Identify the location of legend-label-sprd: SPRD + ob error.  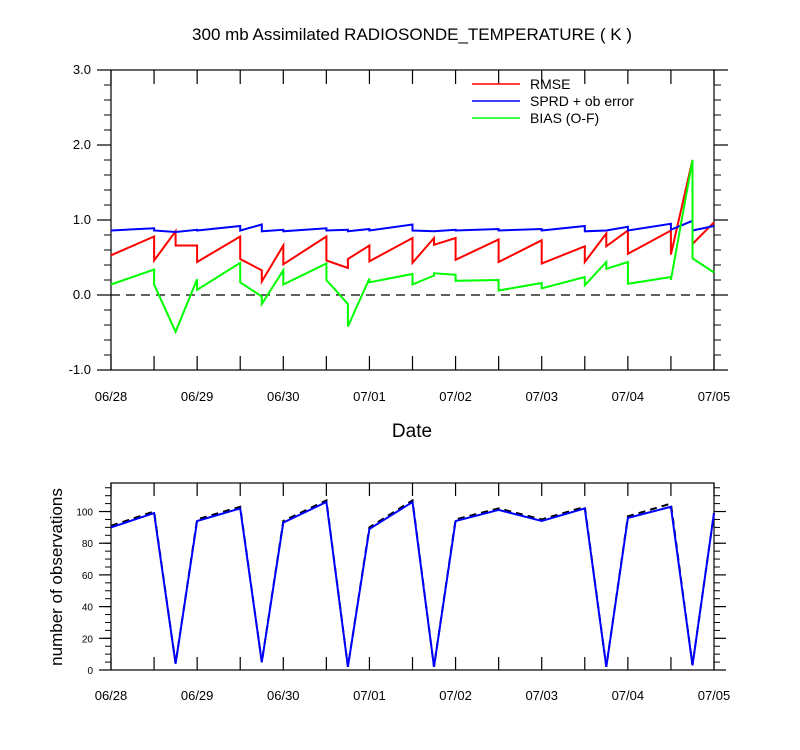
(582, 101).